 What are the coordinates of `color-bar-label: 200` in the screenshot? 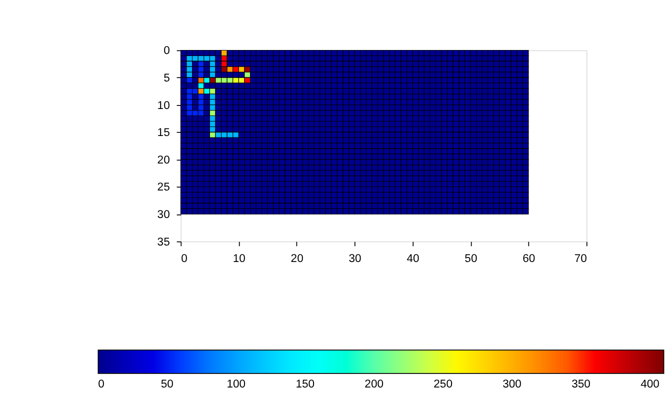 It's located at (374, 384).